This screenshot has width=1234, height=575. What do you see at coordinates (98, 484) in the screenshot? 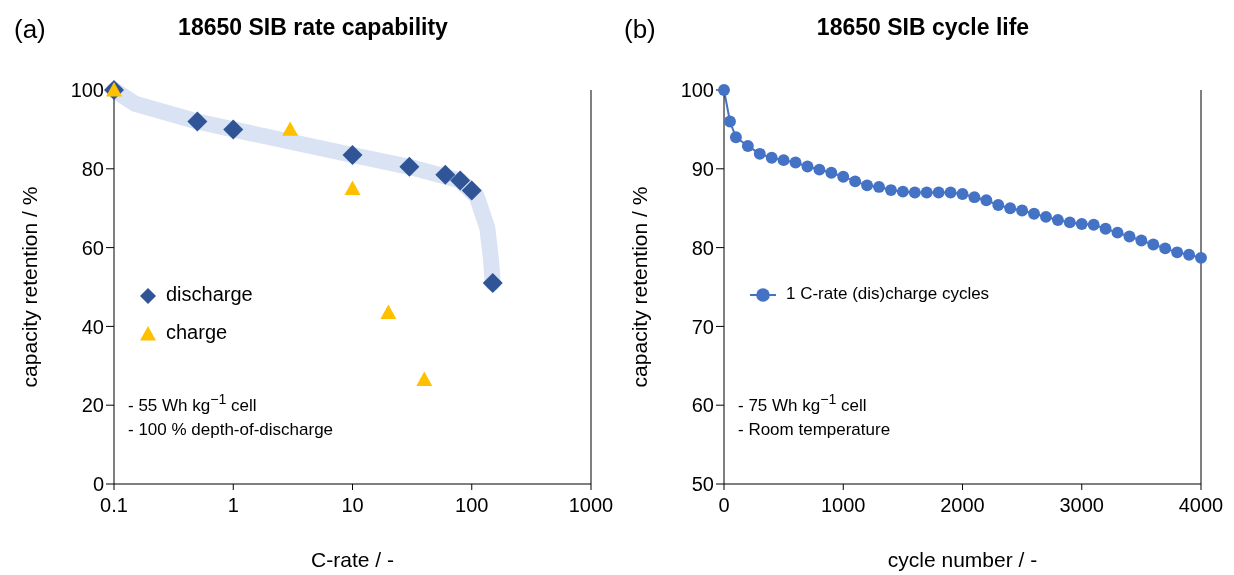
I see `y-tick-label: 0` at bounding box center [98, 484].